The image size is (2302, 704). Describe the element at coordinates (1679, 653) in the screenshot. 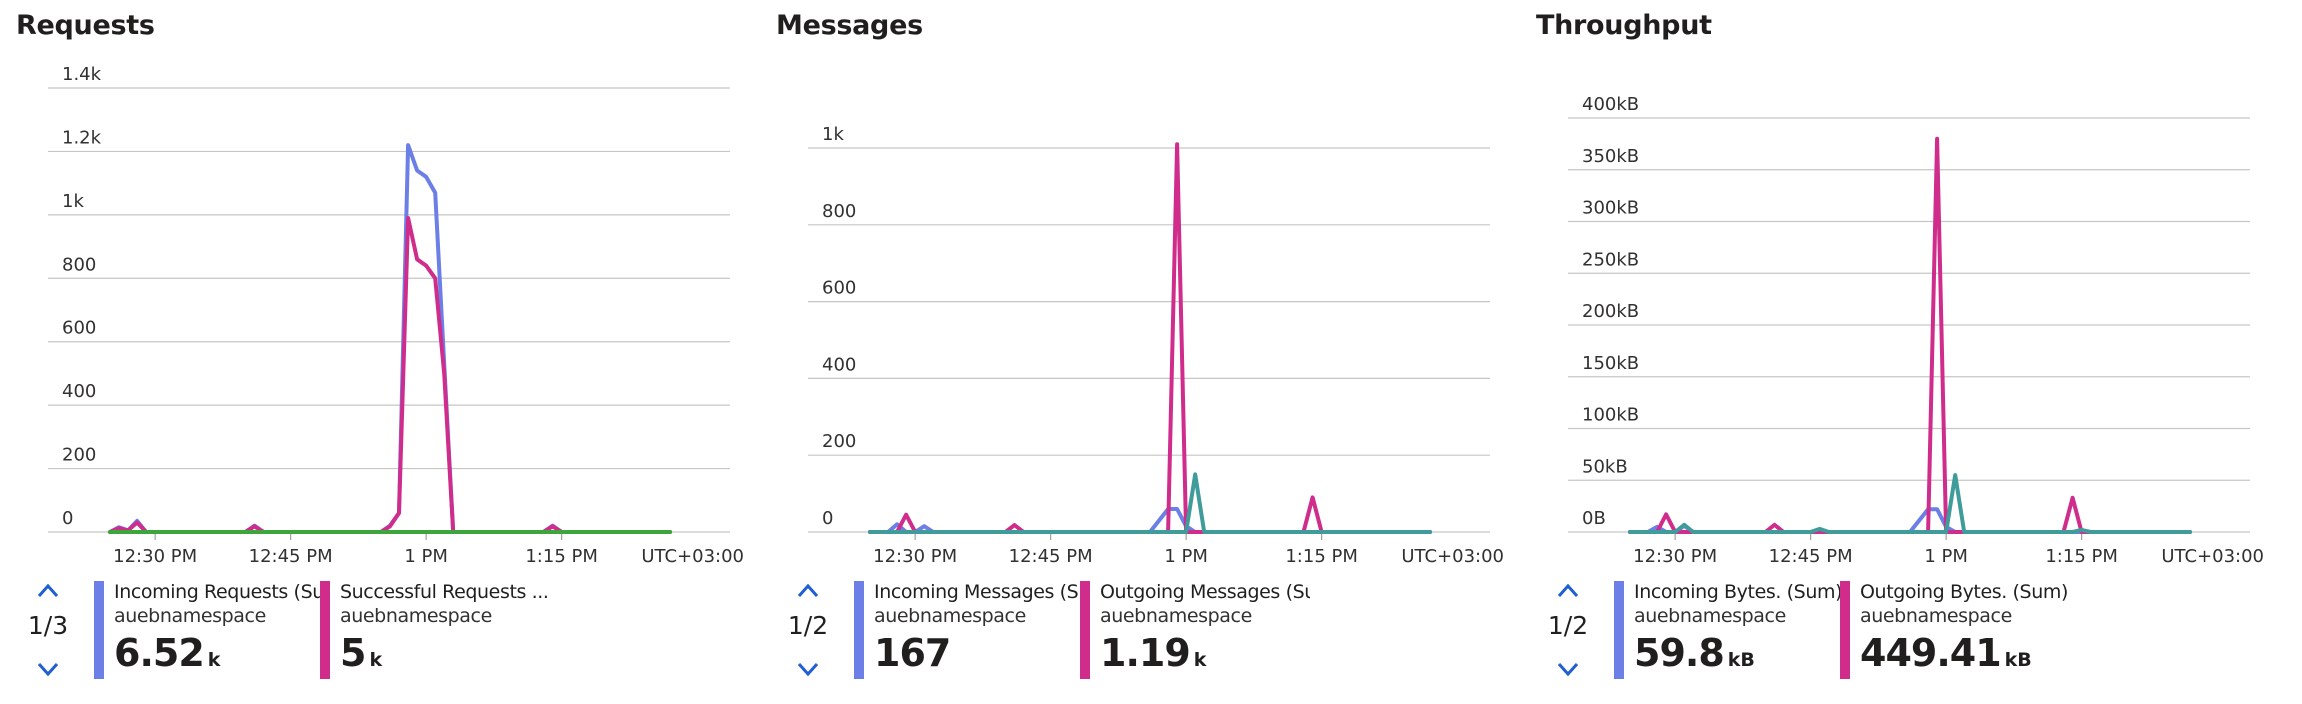

I see `legend-value: 59.8` at that location.